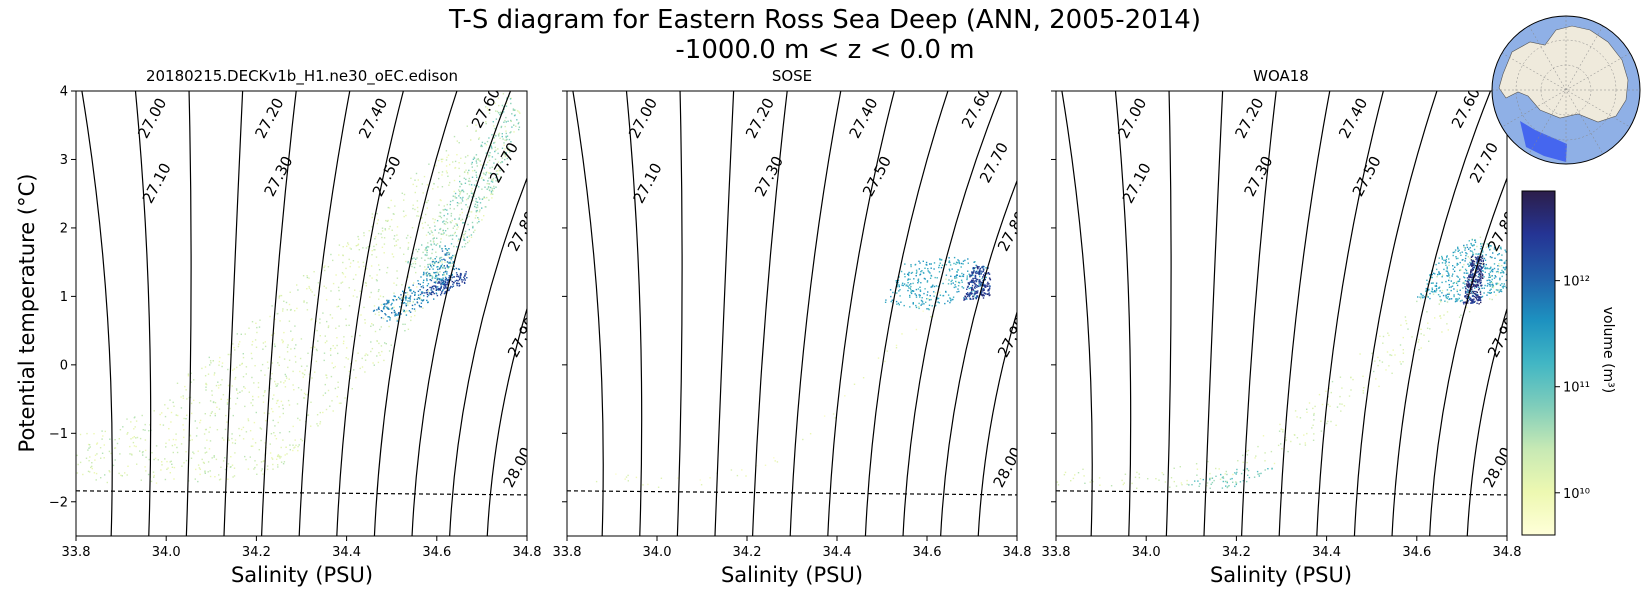 This screenshot has height=600, width=1650. I want to click on colorbar-label: volume (m³), so click(1608, 350).